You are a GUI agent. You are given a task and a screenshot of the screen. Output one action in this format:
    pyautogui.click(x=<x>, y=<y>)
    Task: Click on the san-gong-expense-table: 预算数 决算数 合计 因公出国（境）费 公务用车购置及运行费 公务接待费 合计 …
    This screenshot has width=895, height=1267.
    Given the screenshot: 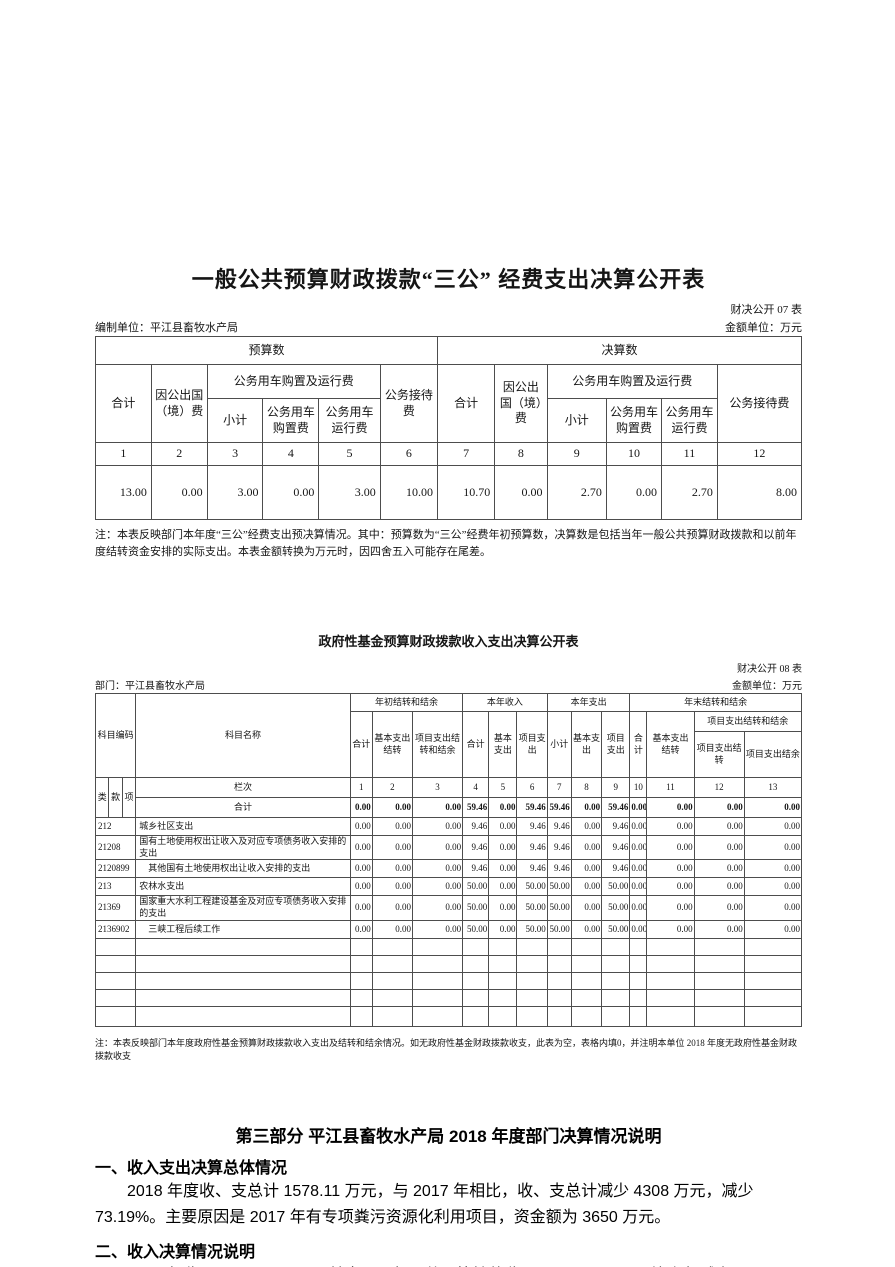 What is the action you would take?
    pyautogui.click(x=448, y=428)
    